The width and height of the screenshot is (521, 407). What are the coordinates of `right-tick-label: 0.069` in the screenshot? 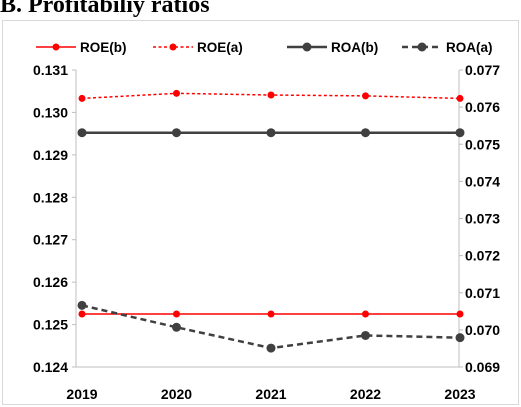 It's located at (482, 367).